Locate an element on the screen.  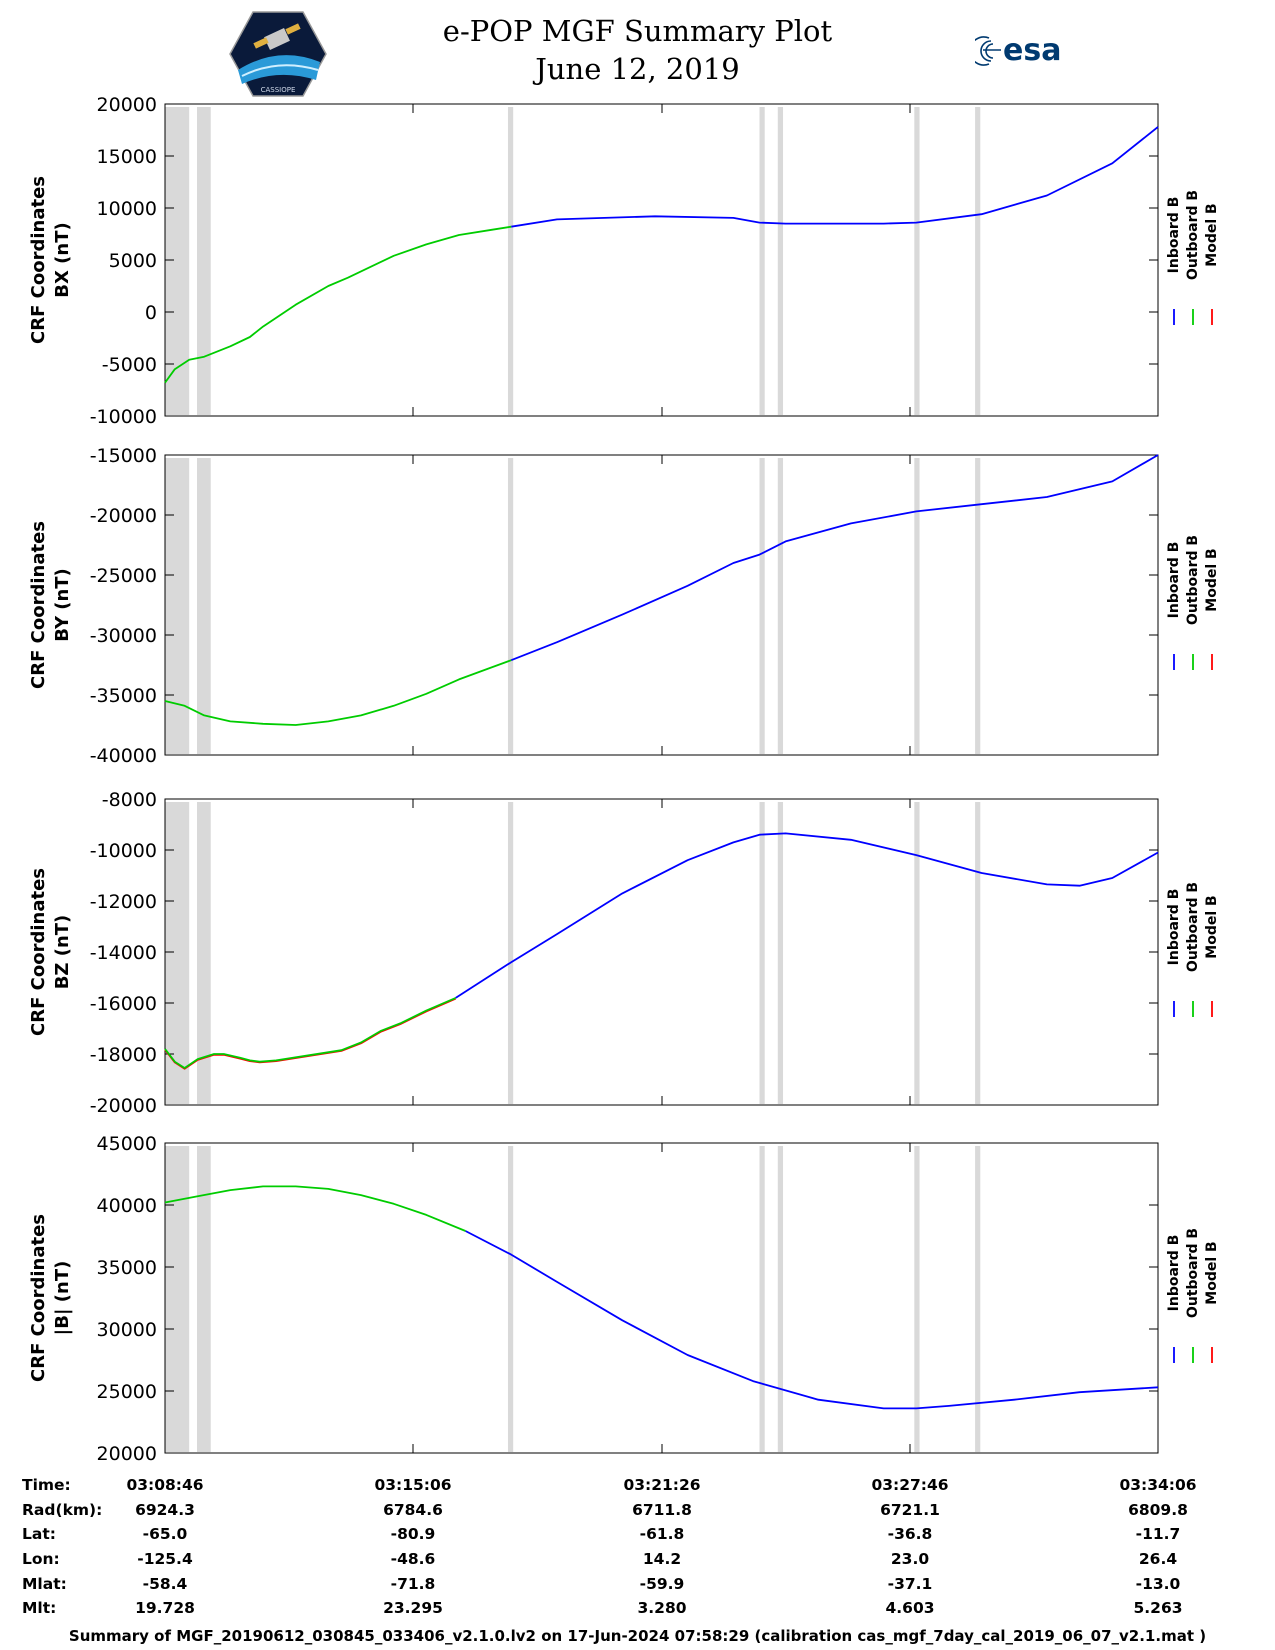
y-tick-label: 30000 is located at coordinates (127, 1330).